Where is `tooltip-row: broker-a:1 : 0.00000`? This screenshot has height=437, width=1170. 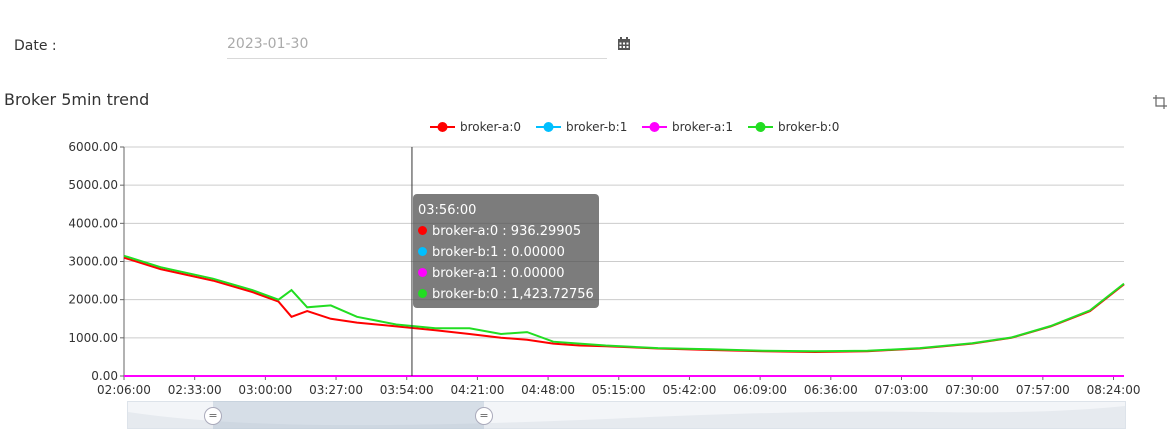 tooltip-row: broker-a:1 : 0.00000 is located at coordinates (508, 273).